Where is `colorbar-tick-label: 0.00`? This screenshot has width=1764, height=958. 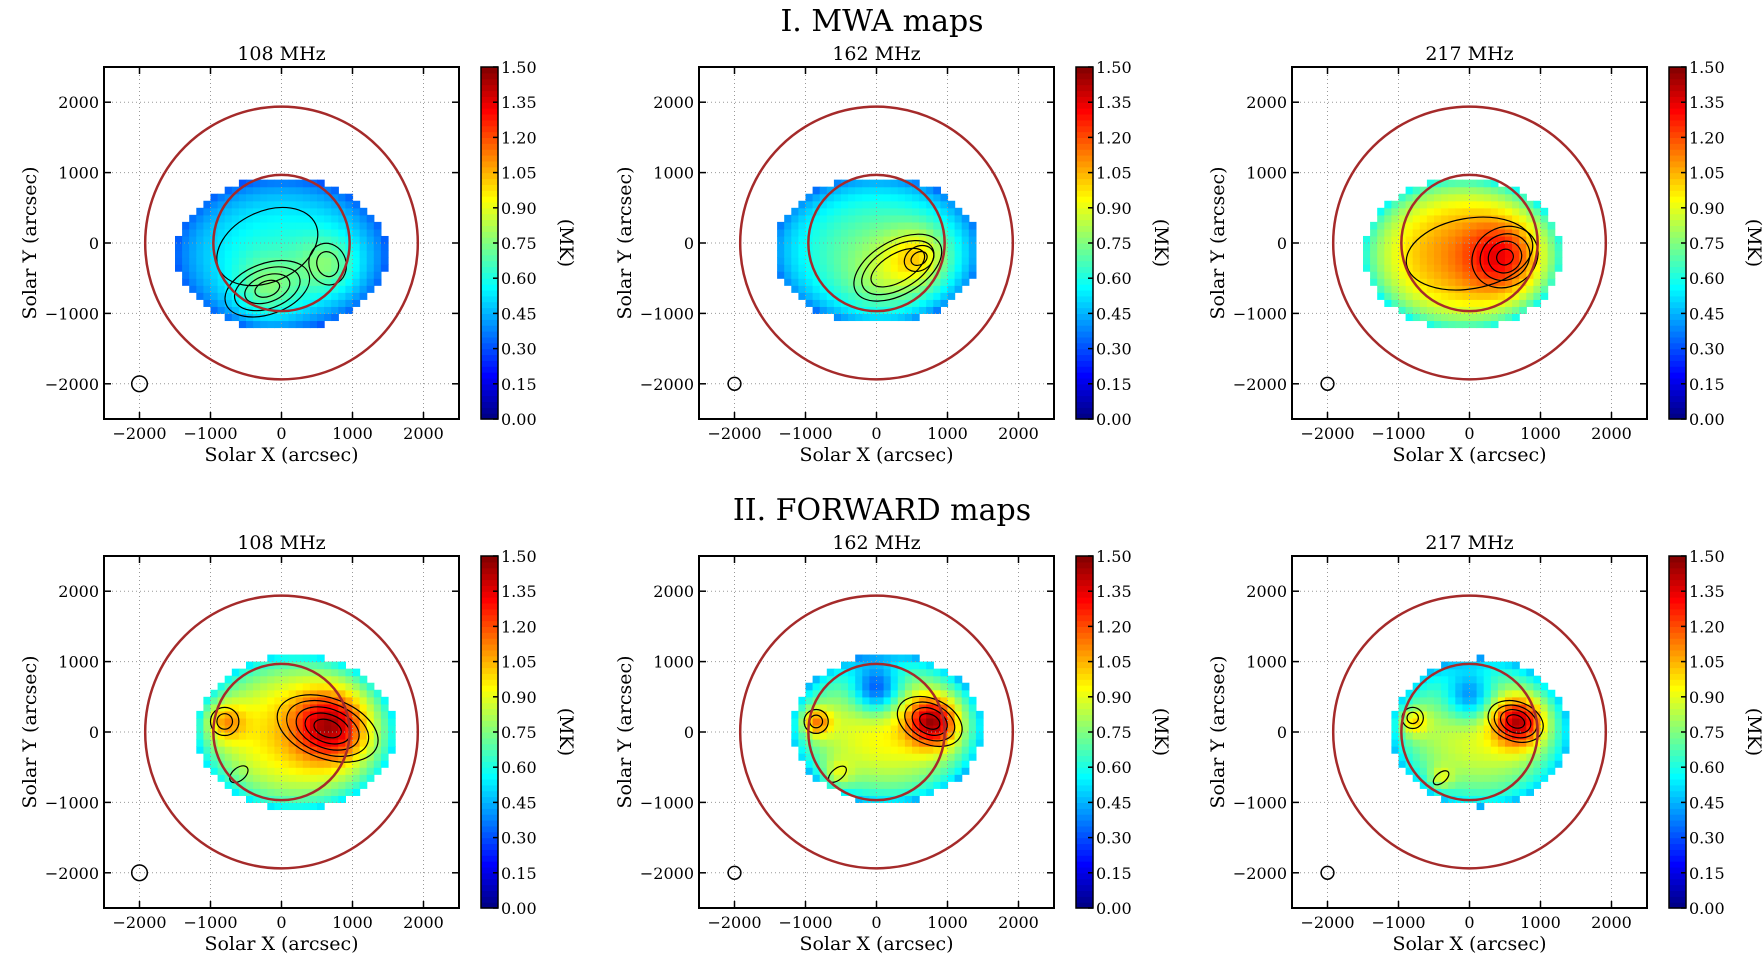 colorbar-tick-label: 0.00 is located at coordinates (1707, 419).